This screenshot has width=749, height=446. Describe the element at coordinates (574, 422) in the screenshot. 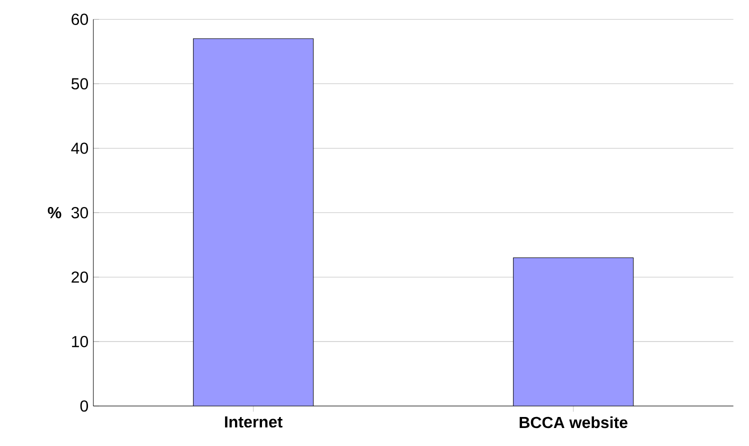

I see `x-tick-label: BCCA website` at that location.